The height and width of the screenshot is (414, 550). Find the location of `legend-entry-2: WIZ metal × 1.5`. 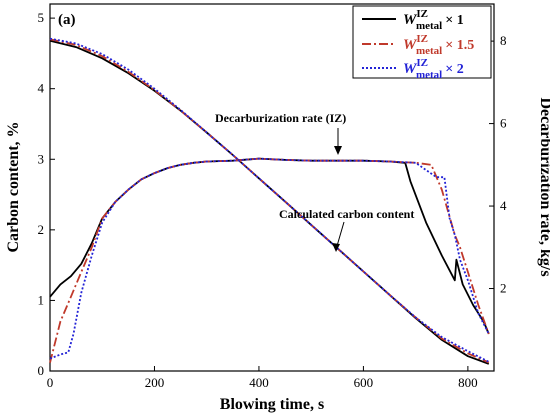

legend-entry-2: WIZ metal × 1.5 is located at coordinates (418, 45).